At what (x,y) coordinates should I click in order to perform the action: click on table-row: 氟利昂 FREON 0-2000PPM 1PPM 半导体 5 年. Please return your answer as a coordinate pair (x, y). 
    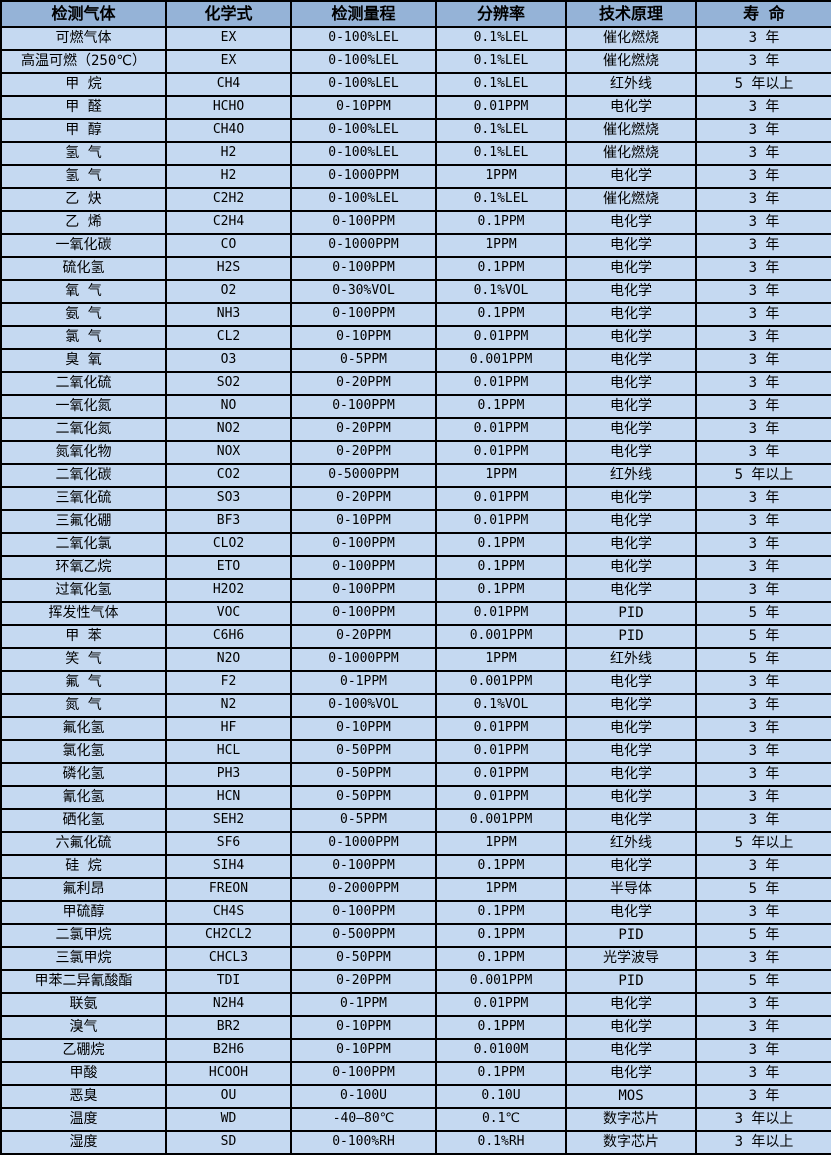
    Looking at the image, I should click on (415, 889).